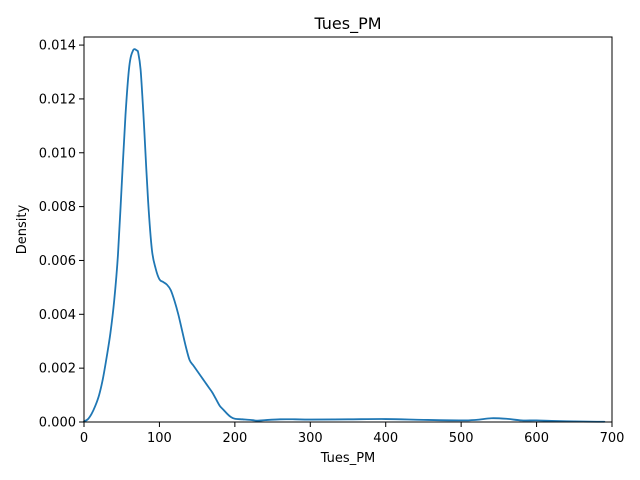  Describe the element at coordinates (536, 438) in the screenshot. I see `x-tick-label: 600` at that location.